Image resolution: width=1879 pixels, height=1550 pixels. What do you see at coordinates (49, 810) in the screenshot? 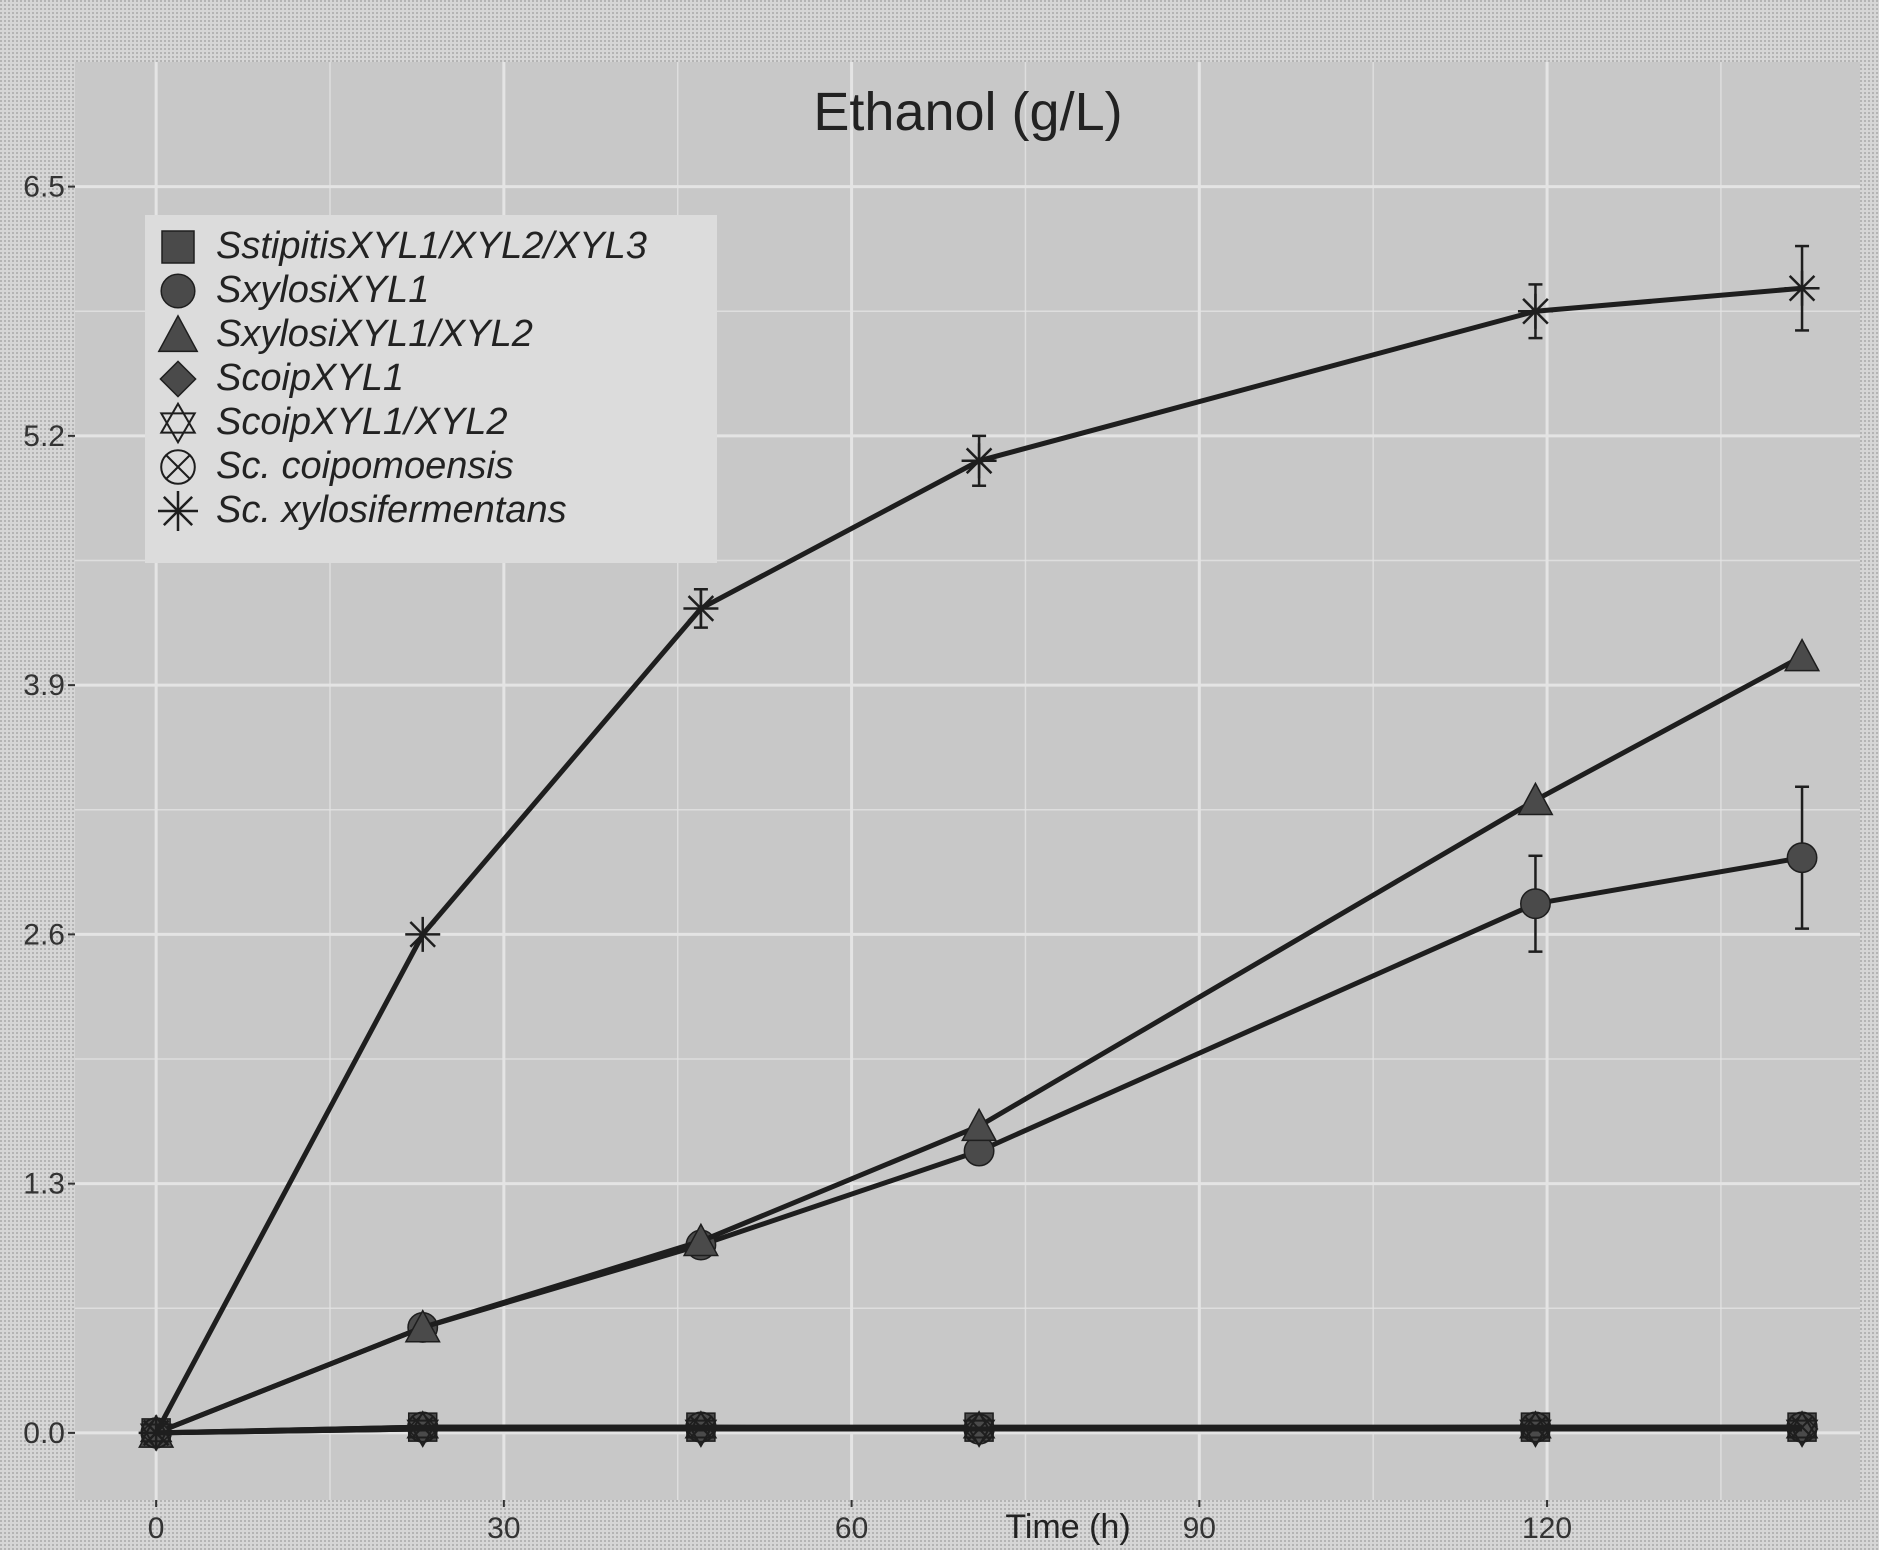
I see `y-axis: 0.0 1.3 2.6 3.9 5.2 6.5` at bounding box center [49, 810].